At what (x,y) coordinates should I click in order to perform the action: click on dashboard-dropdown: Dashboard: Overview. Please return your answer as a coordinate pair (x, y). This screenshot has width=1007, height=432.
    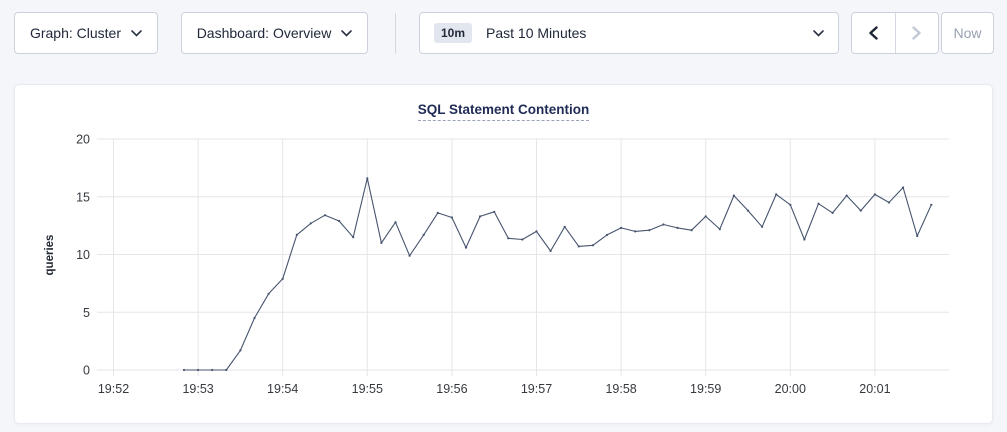
    Looking at the image, I should click on (274, 33).